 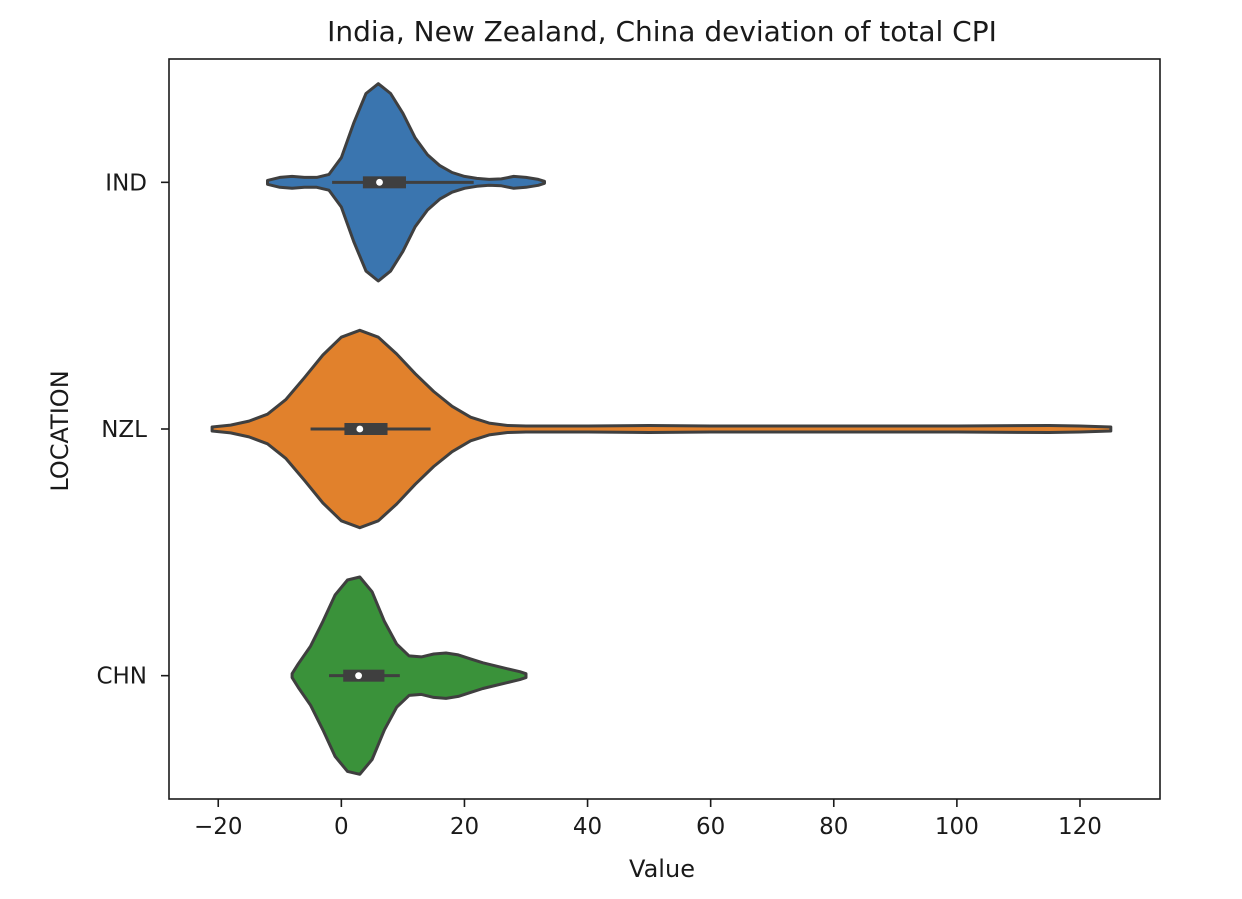 What do you see at coordinates (341, 827) in the screenshot?
I see `x-tick-label: 0` at bounding box center [341, 827].